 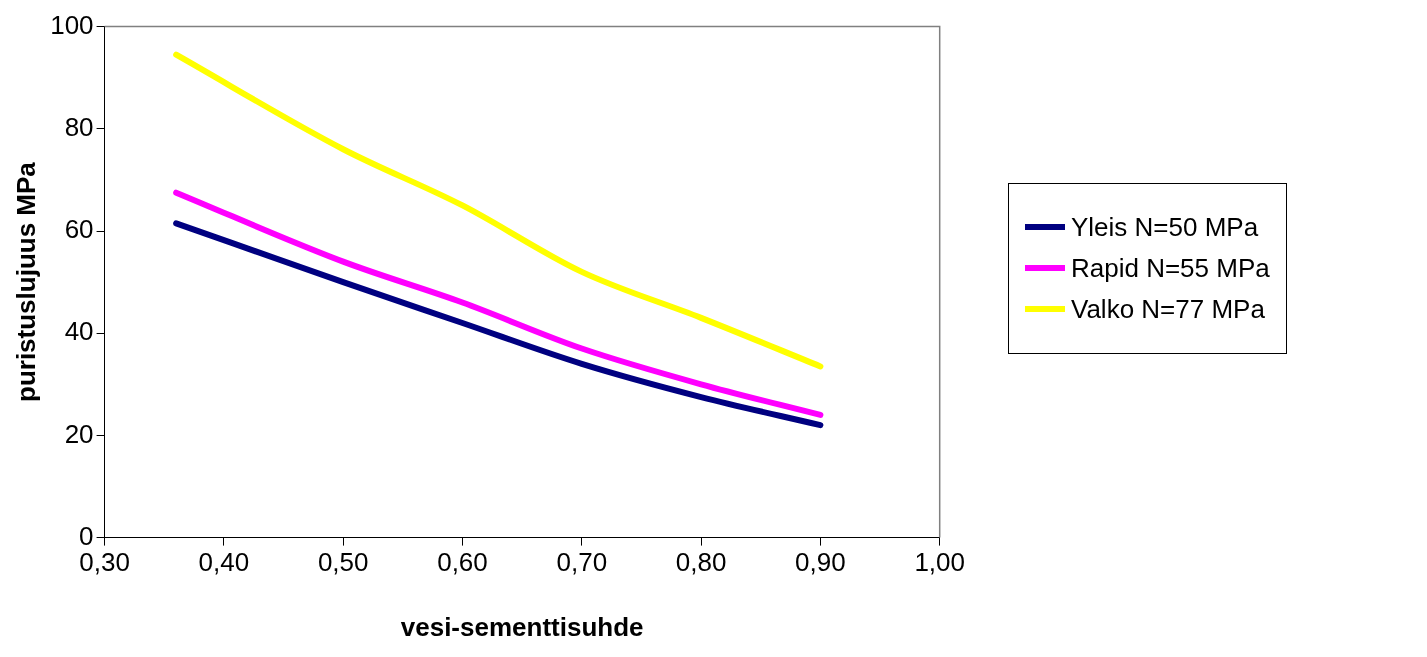 I want to click on x-tick-label: 0,90, so click(x=820, y=562).